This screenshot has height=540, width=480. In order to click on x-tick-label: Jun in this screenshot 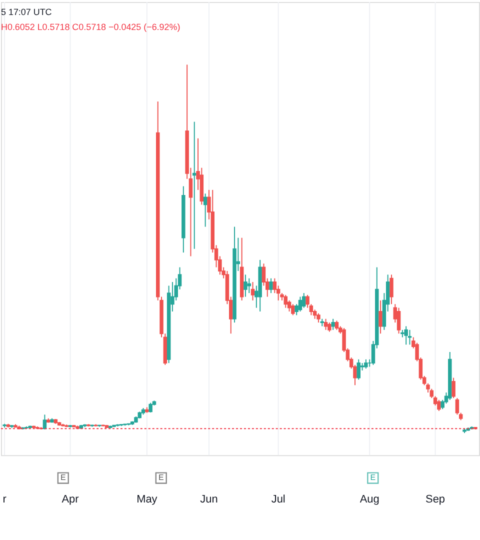, I will do `click(209, 499)`.